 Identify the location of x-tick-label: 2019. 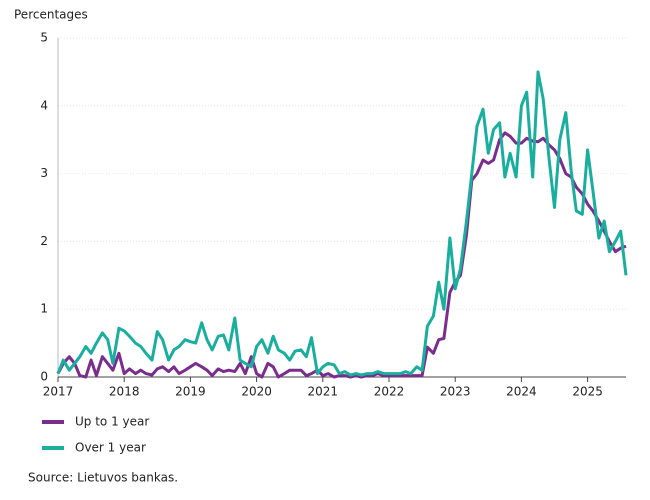
(190, 392).